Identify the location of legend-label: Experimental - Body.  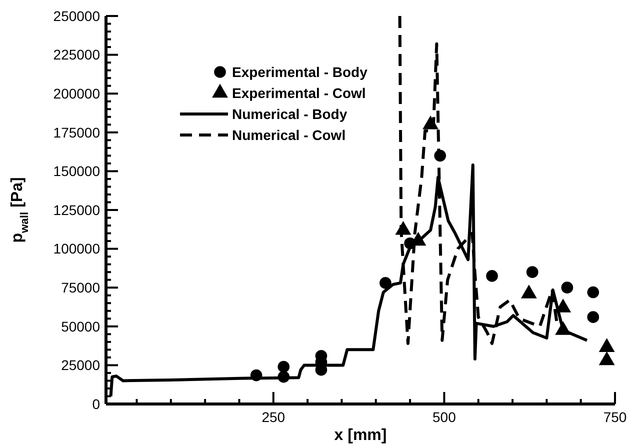
(300, 72).